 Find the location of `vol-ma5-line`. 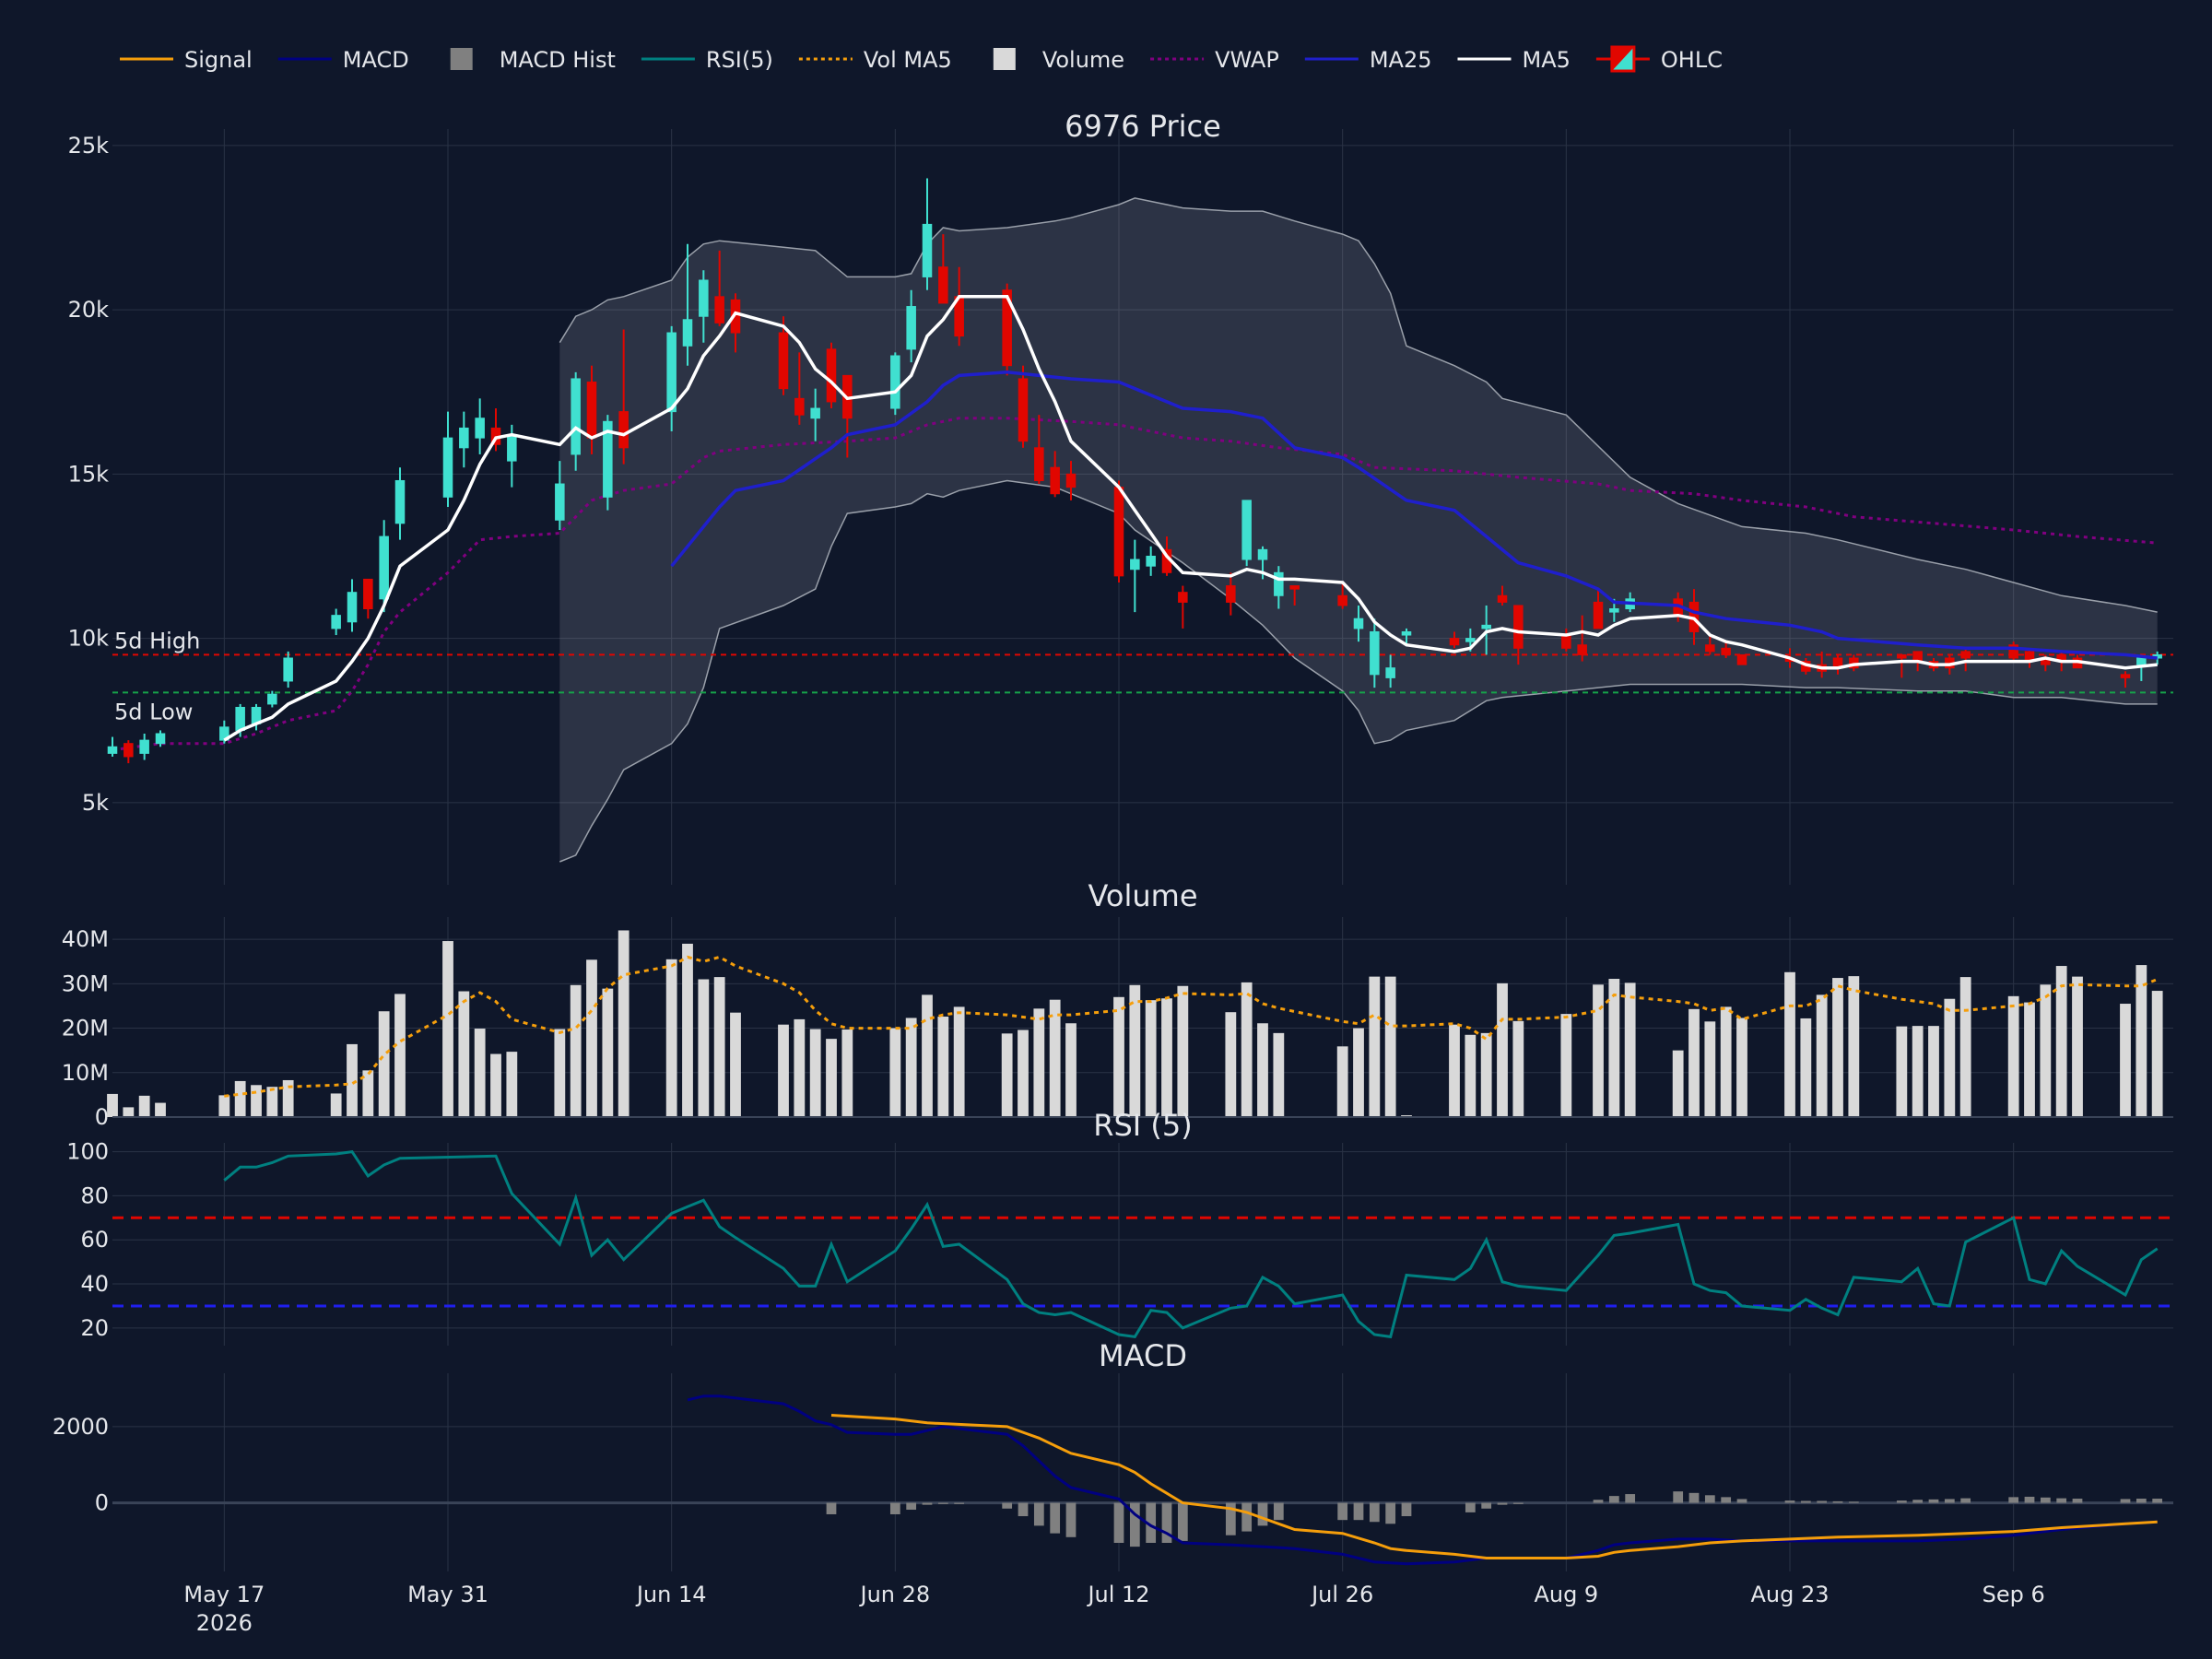

vol-ma5-line is located at coordinates (1191, 1026).